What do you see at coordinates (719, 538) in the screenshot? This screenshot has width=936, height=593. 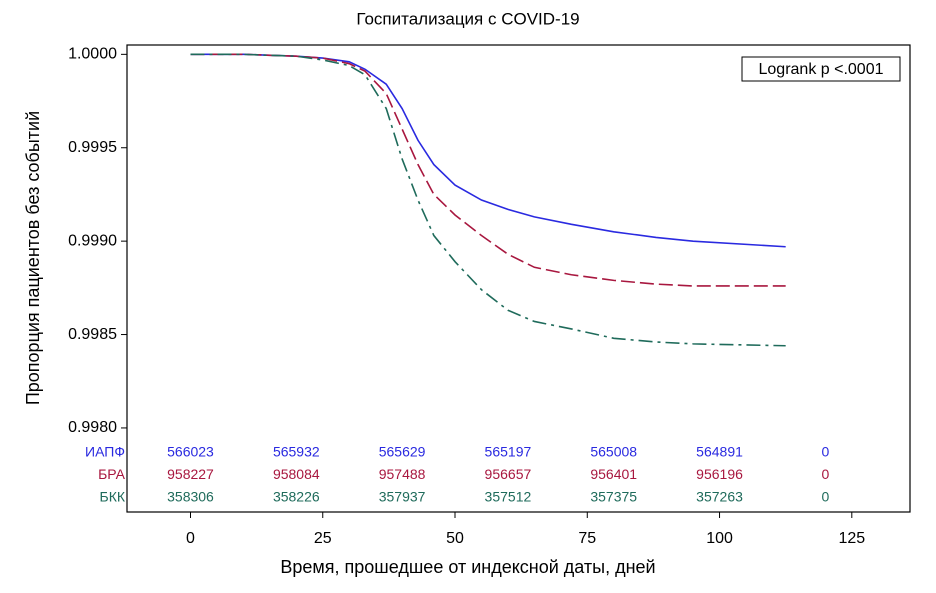 I see `x-tick-label: 100` at bounding box center [719, 538].